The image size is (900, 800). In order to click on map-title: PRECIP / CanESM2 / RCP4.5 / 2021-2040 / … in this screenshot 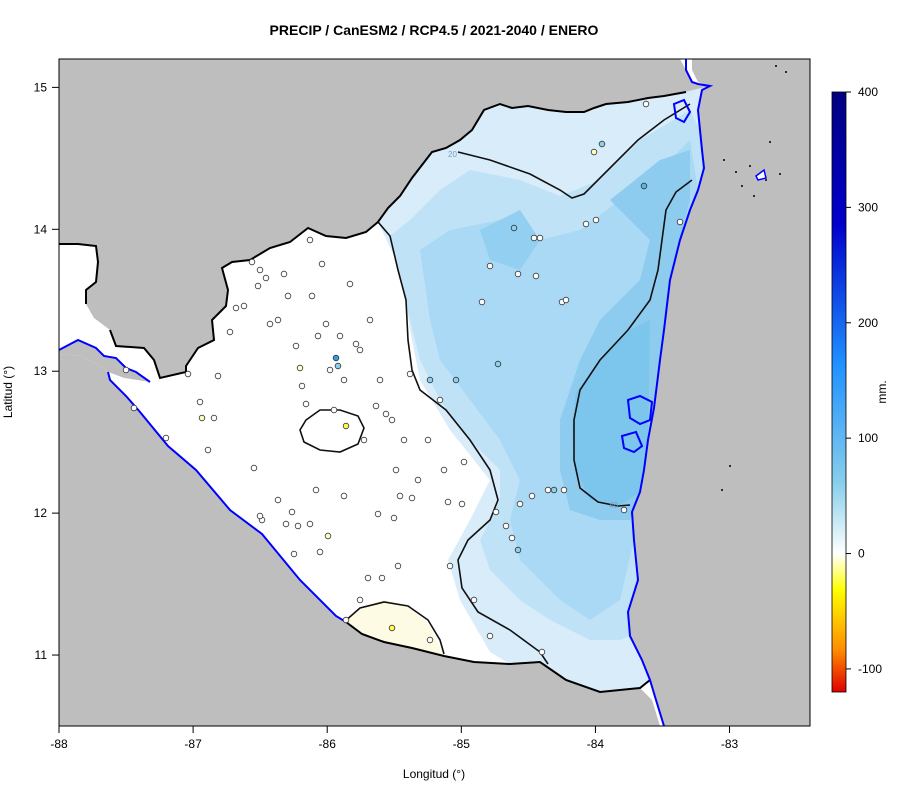, I will do `click(434, 30)`.